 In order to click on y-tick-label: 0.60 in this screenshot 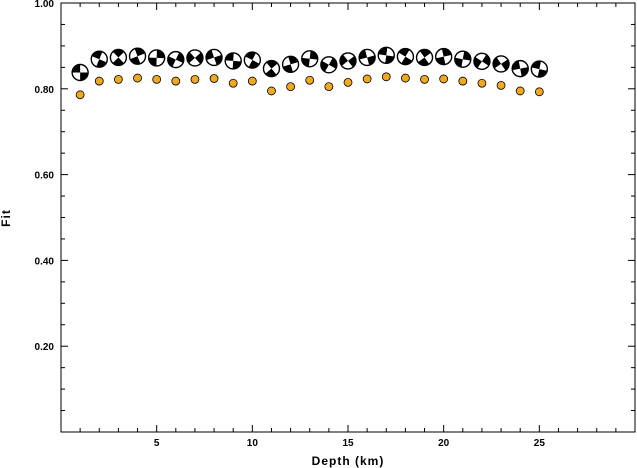, I will do `click(45, 176)`.